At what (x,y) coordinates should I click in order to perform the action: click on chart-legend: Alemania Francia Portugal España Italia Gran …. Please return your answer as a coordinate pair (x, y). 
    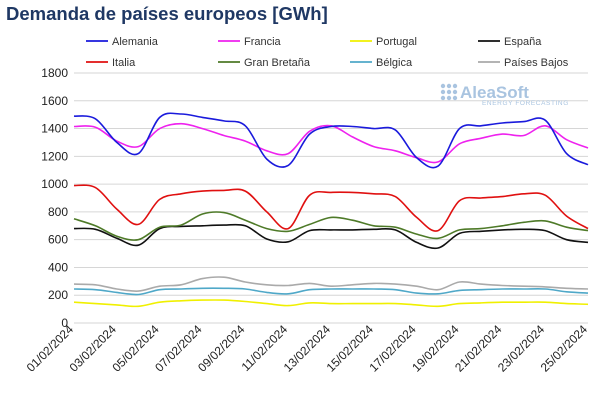
    Looking at the image, I should click on (327, 52).